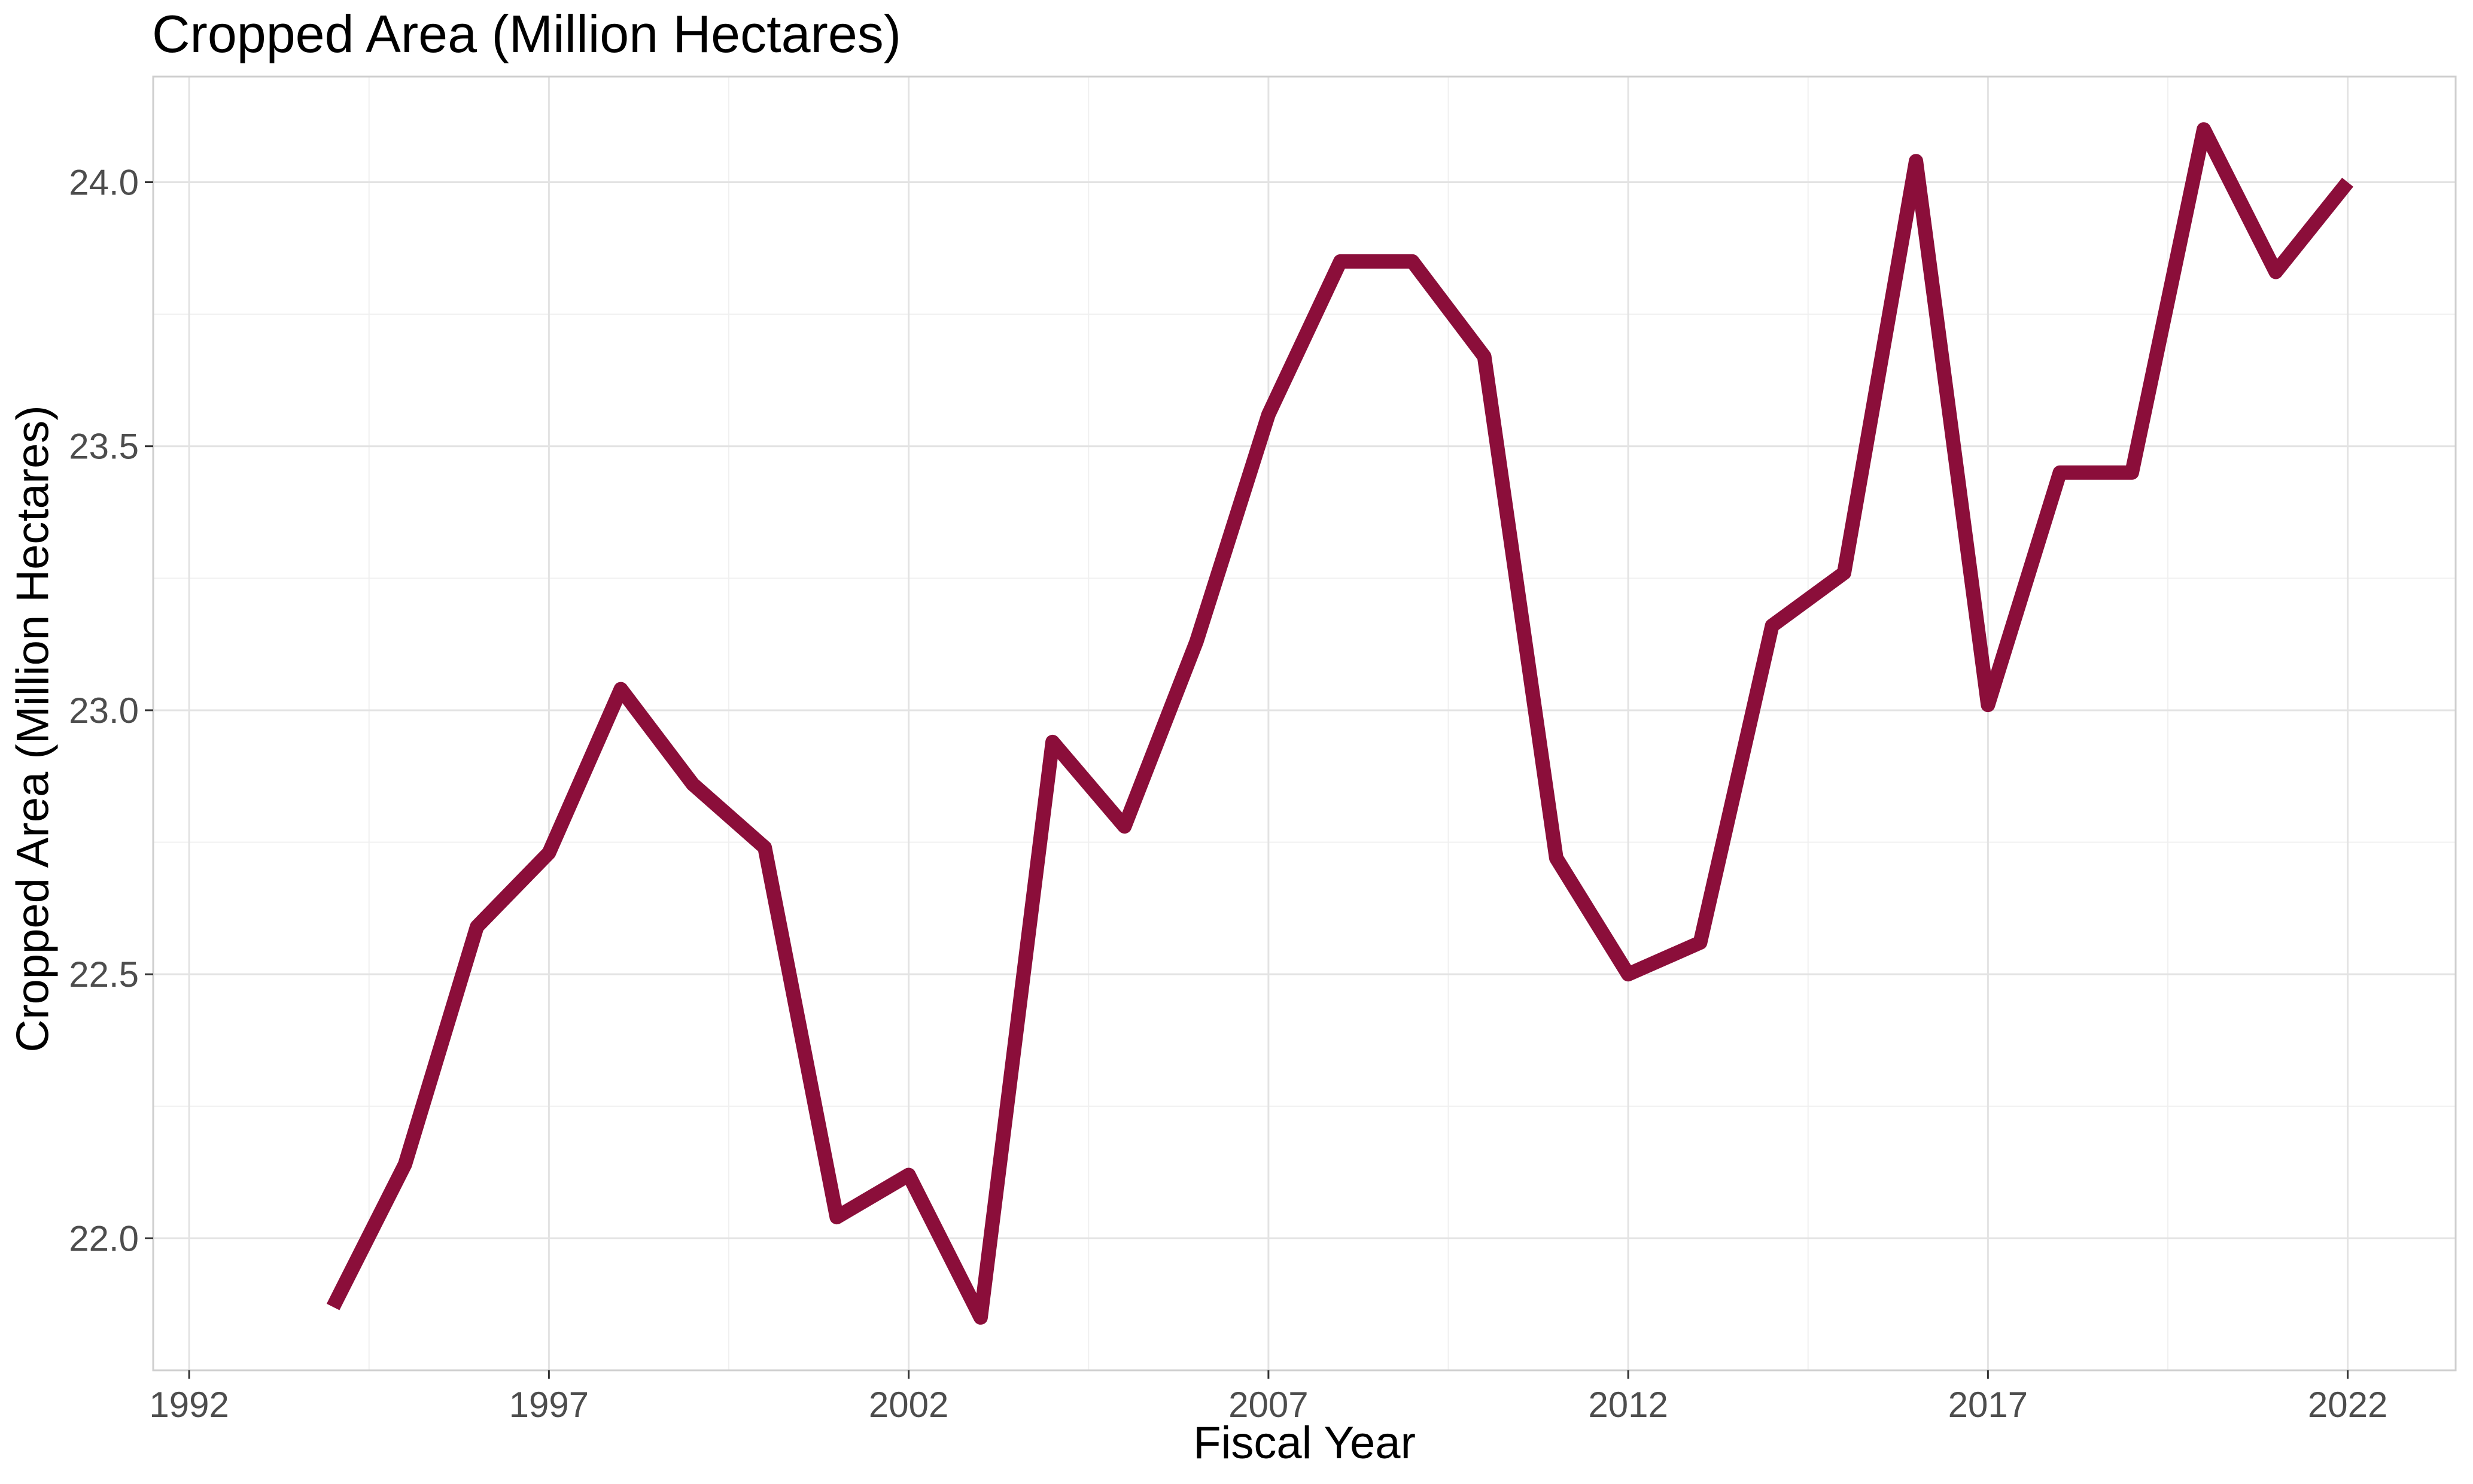 The width and height of the screenshot is (2473, 1484). I want to click on x-tick-label: 2017, so click(1988, 1405).